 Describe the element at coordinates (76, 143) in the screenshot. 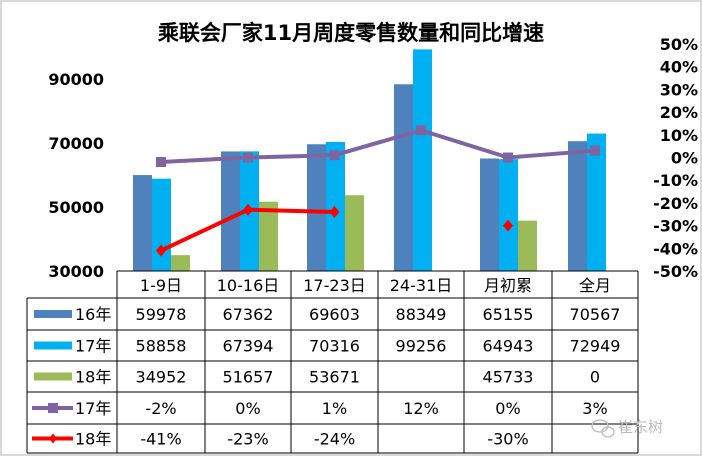

I see `left-axis-tick: 70000` at that location.